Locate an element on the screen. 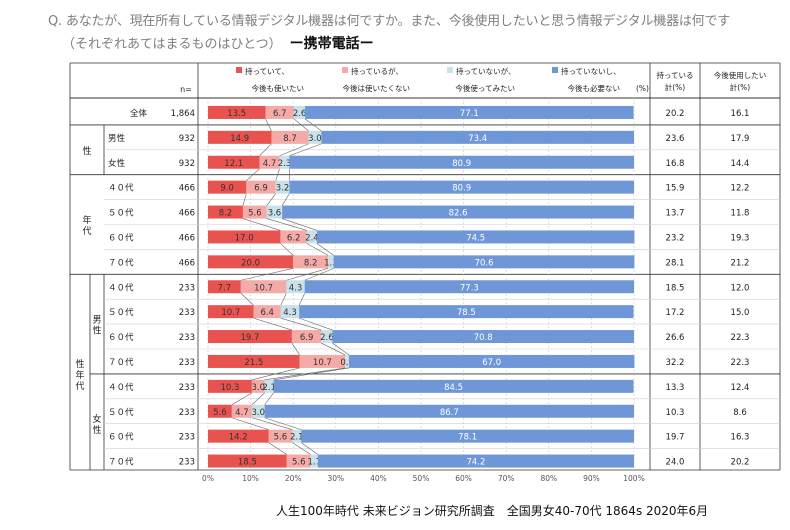  legend-label: 持っていないし、 is located at coordinates (591, 71).